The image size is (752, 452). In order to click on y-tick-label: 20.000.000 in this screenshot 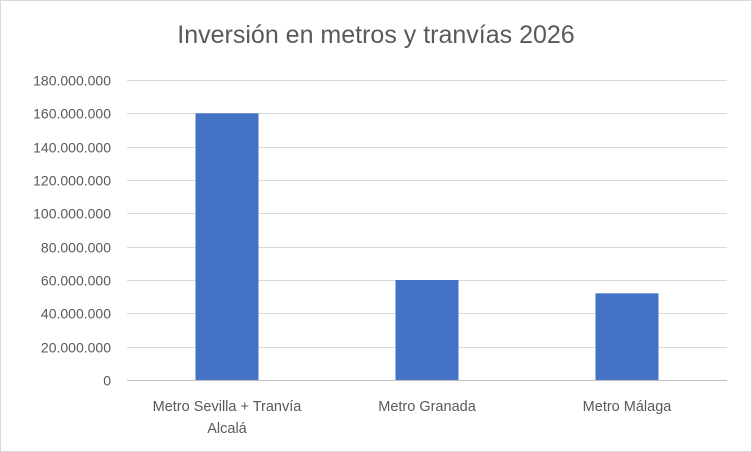, I will do `click(76, 348)`.